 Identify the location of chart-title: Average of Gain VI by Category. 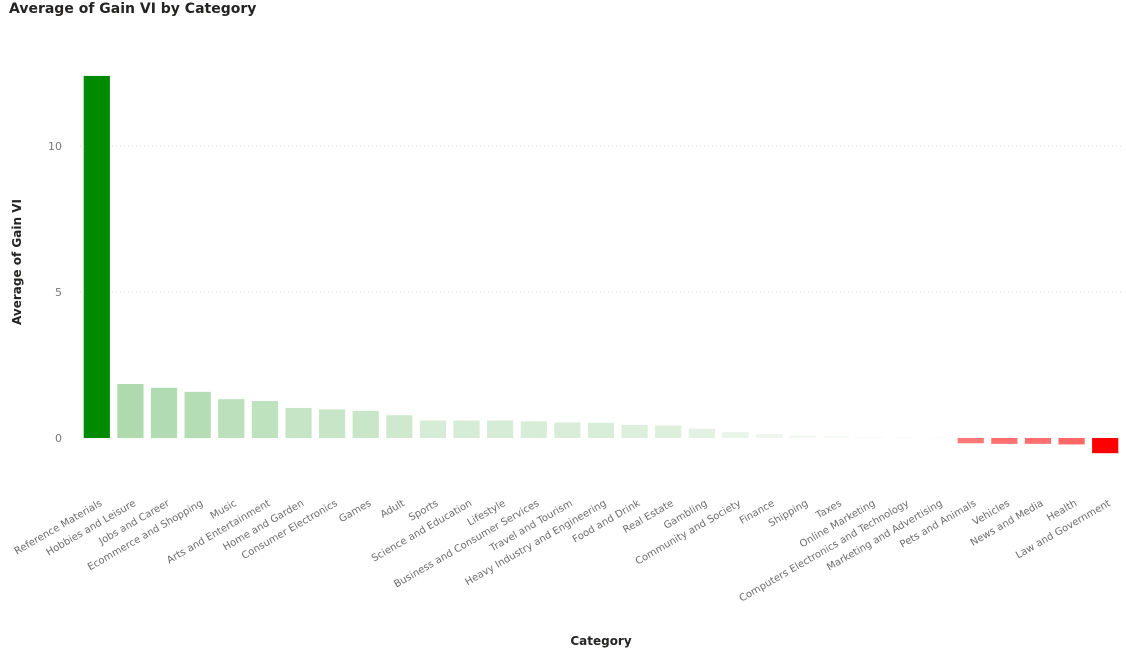
(133, 9).